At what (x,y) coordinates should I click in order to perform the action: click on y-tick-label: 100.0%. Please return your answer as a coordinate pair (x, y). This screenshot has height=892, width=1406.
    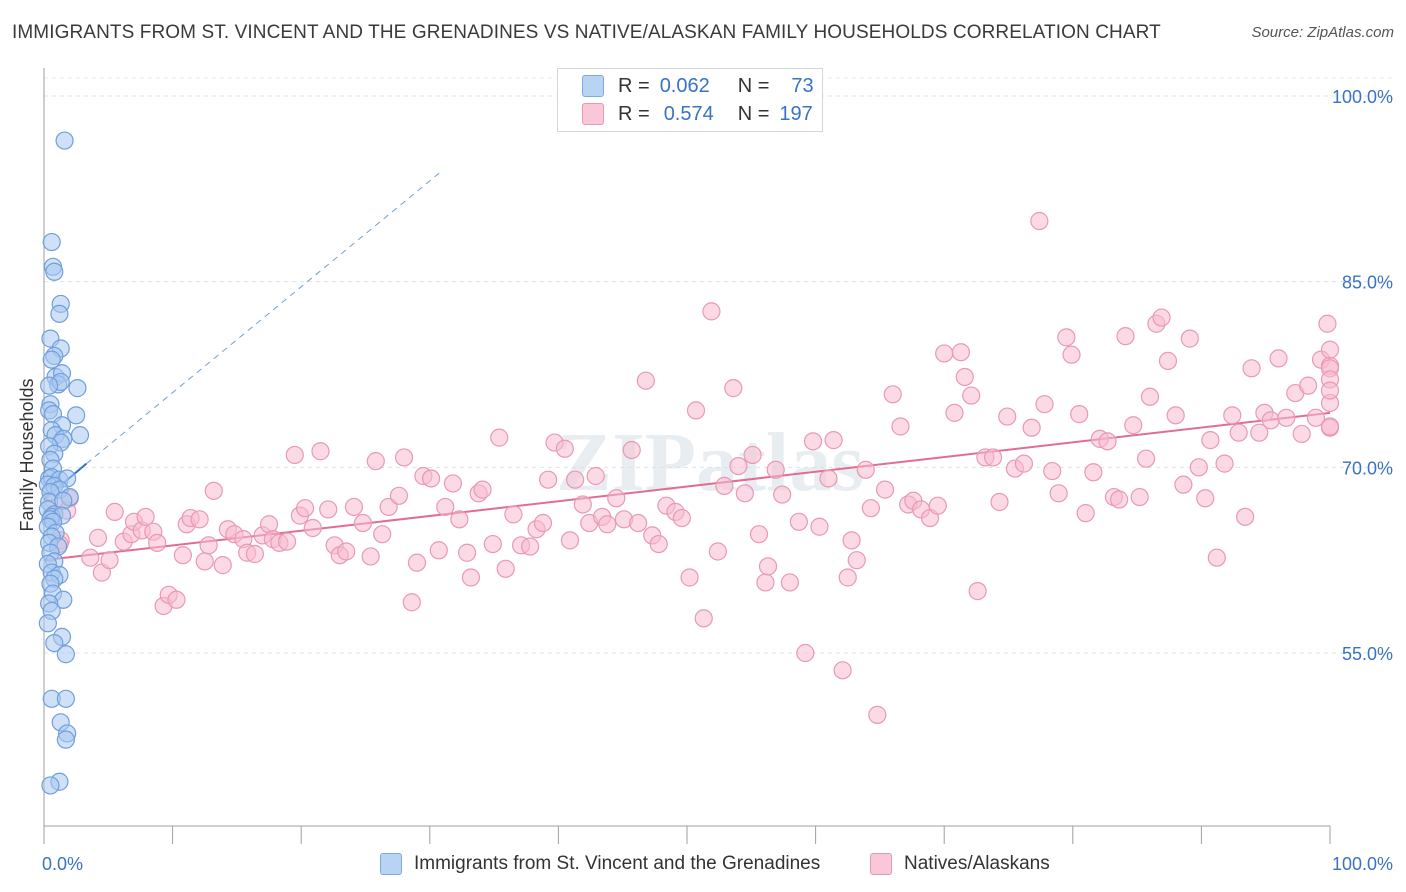
    Looking at the image, I should click on (1362, 97).